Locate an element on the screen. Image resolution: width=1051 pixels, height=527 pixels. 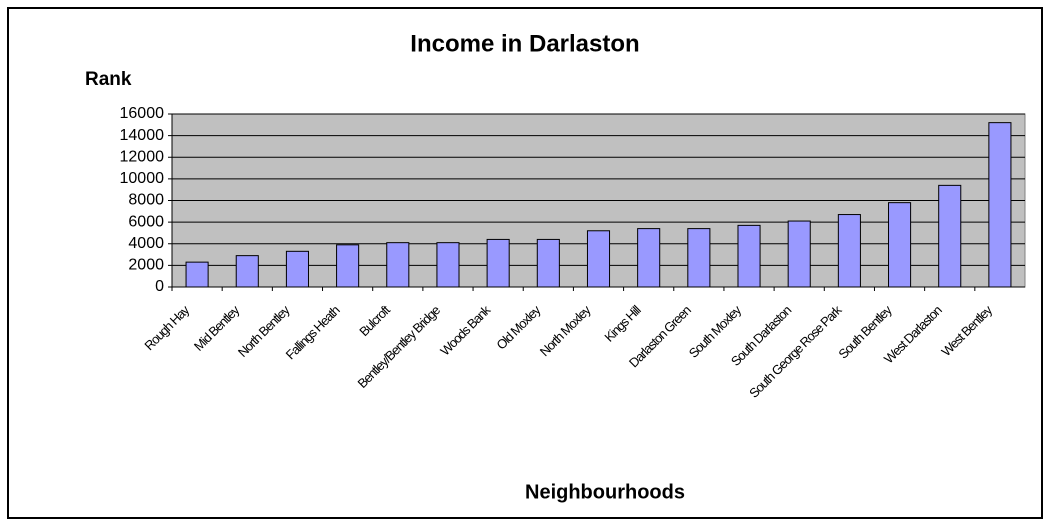
y-tick-label: 16000 is located at coordinates (142, 113).